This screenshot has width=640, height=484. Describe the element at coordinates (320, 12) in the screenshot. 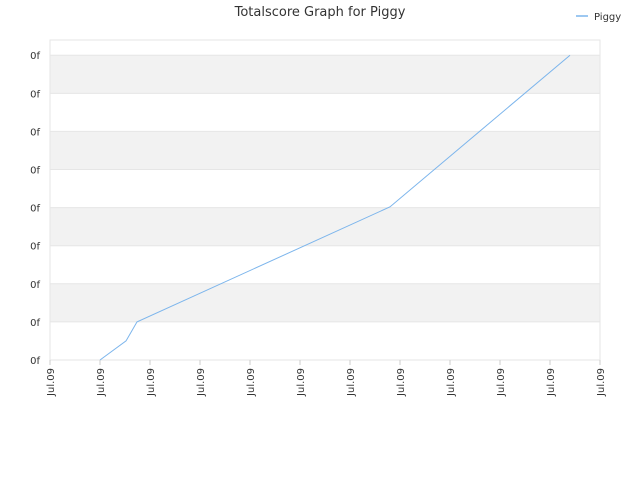

I see `chart-title: Totalscore Graph for Piggy` at that location.